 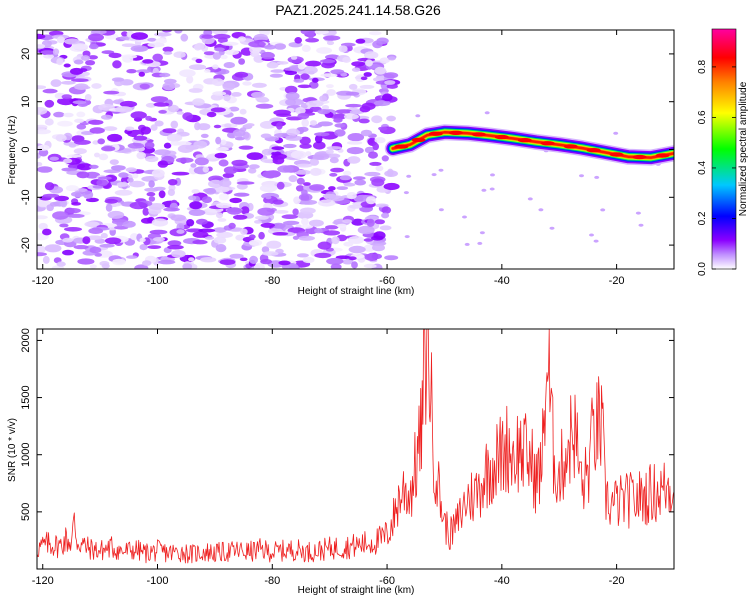 I want to click on colorbar-ticks: 0.0 0.2 0.4 0.6 0.8, so click(x=716, y=168).